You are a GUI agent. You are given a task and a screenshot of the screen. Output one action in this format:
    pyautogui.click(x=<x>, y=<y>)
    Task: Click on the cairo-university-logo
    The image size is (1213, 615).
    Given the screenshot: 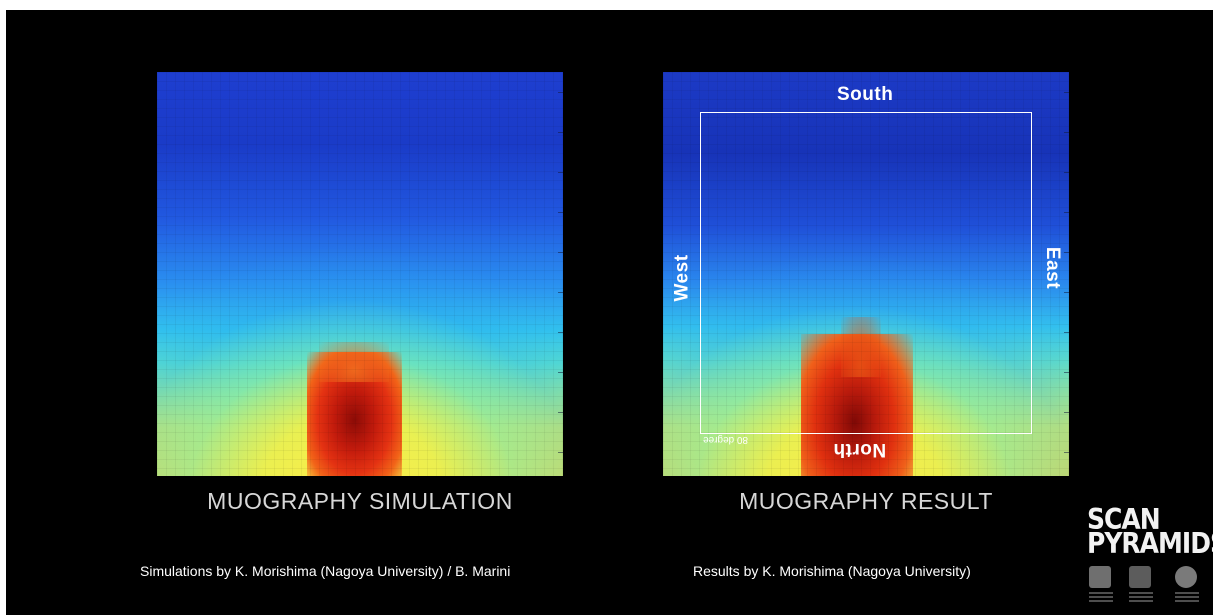 What is the action you would take?
    pyautogui.click(x=1186, y=577)
    